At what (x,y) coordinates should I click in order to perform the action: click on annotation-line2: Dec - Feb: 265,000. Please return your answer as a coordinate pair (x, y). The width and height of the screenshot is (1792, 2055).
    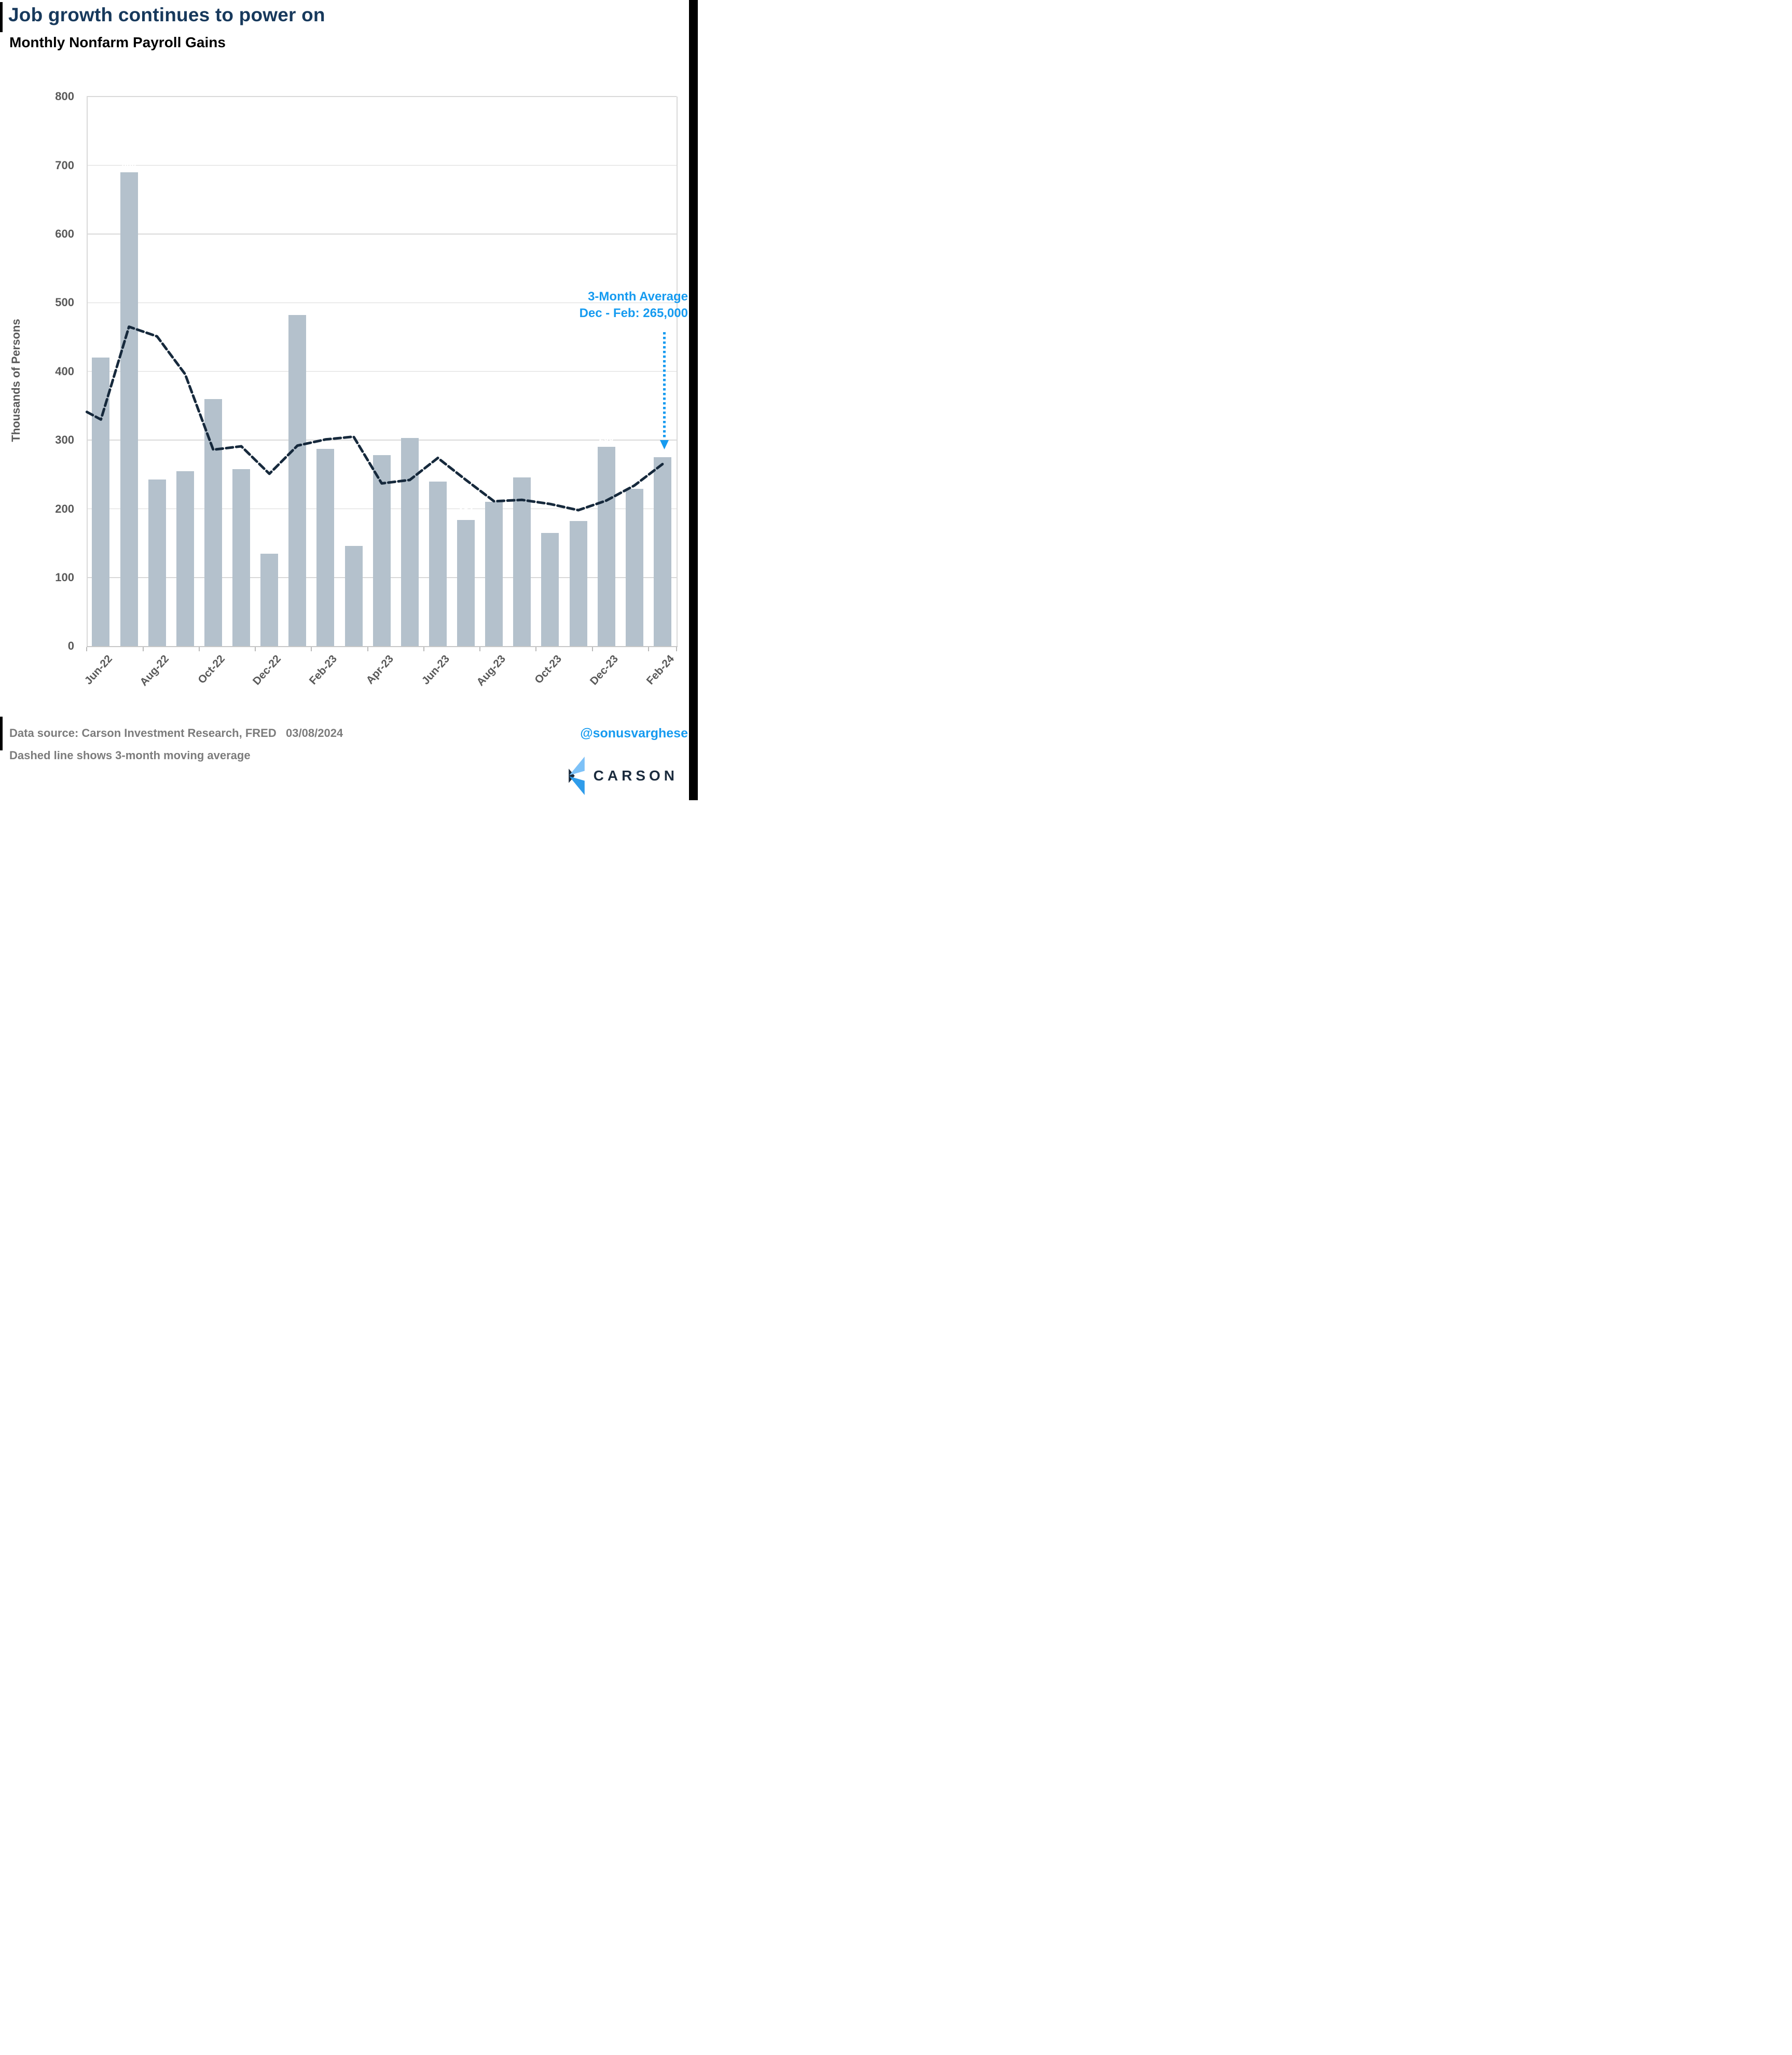
    Looking at the image, I should click on (633, 313).